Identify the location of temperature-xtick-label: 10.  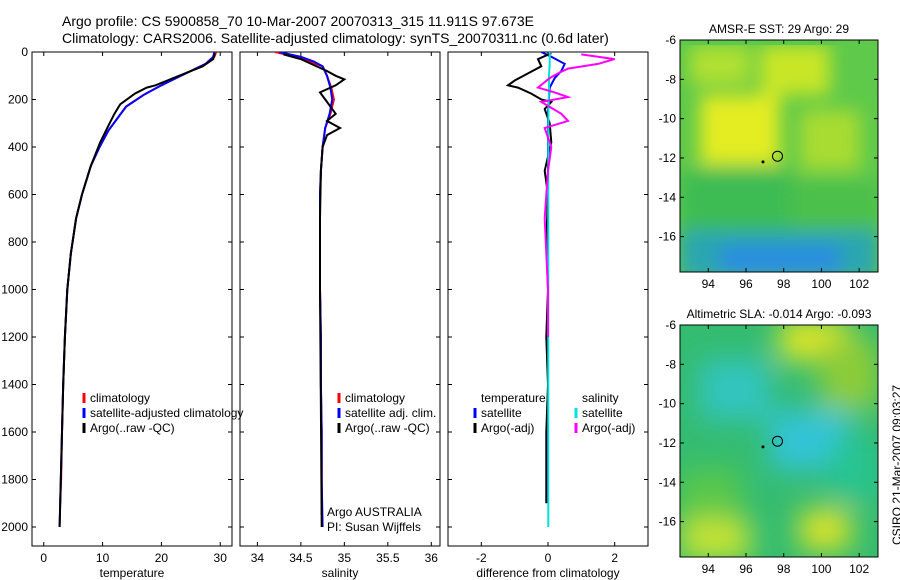
(103, 558).